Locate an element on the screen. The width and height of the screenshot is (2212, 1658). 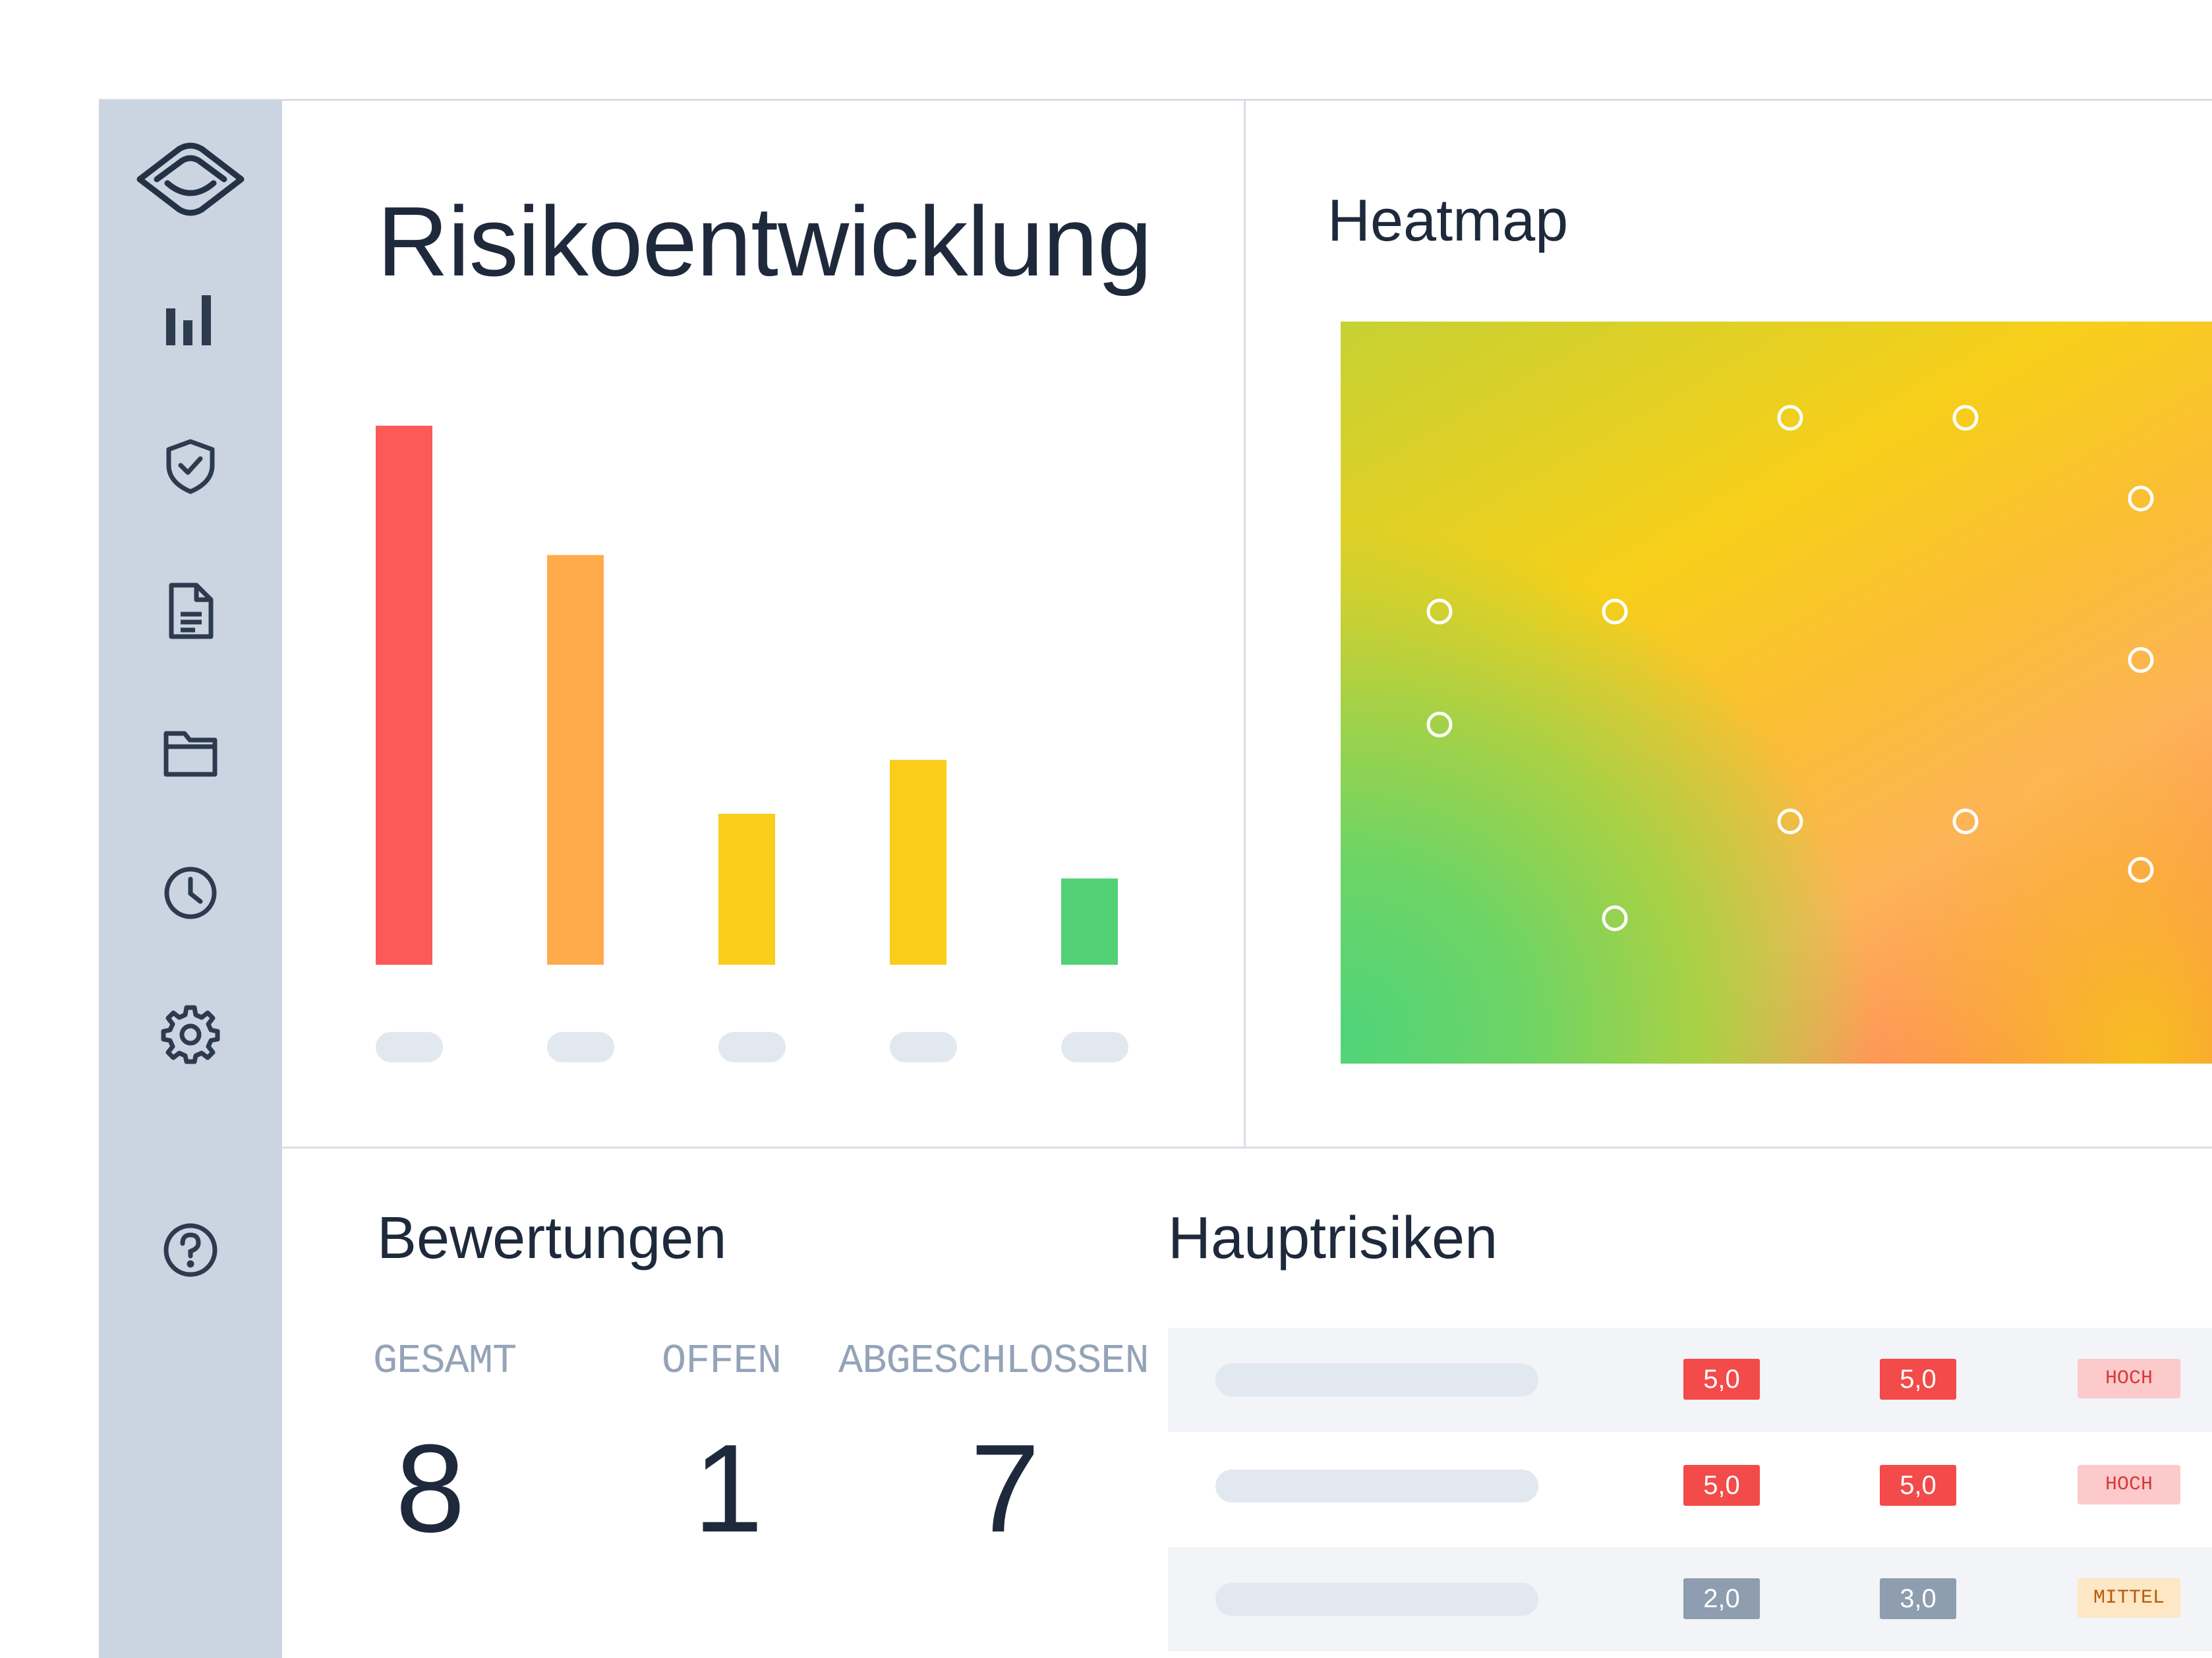
nav-item-help is located at coordinates (191, 1250).